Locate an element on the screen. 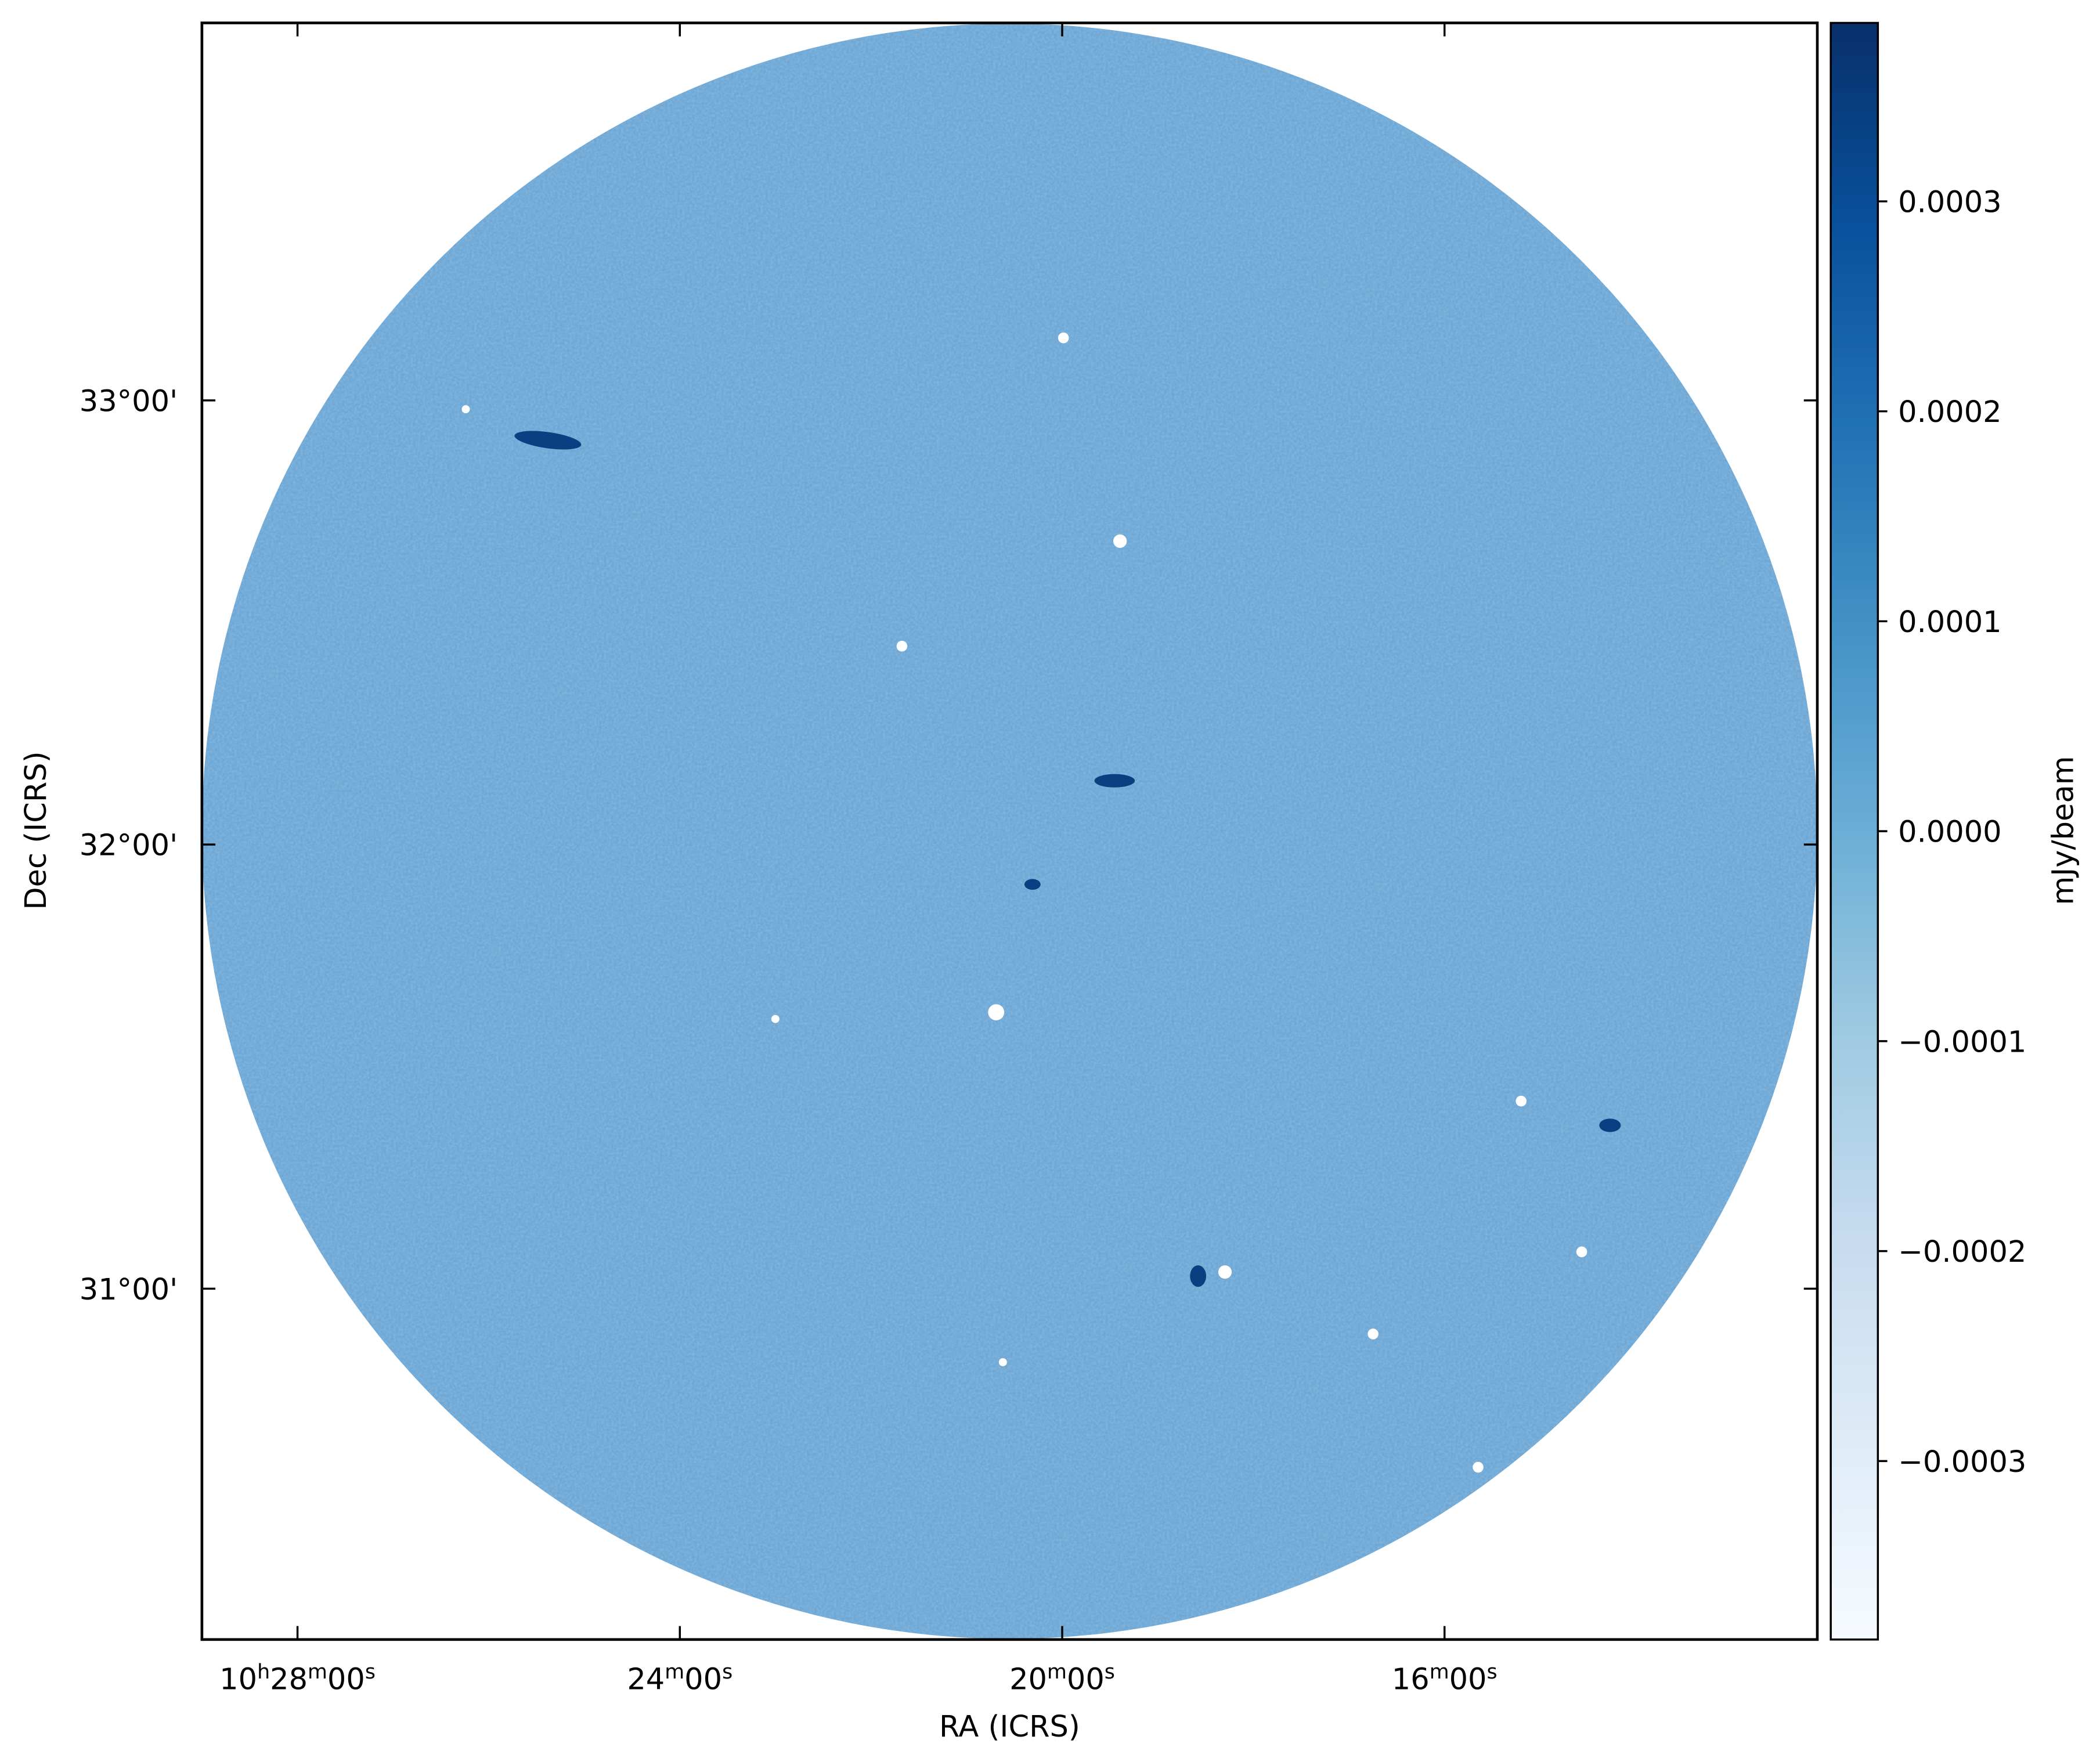 This screenshot has height=1758, width=2100. colorbar-tick-label: −0.0003 is located at coordinates (1962, 1462).